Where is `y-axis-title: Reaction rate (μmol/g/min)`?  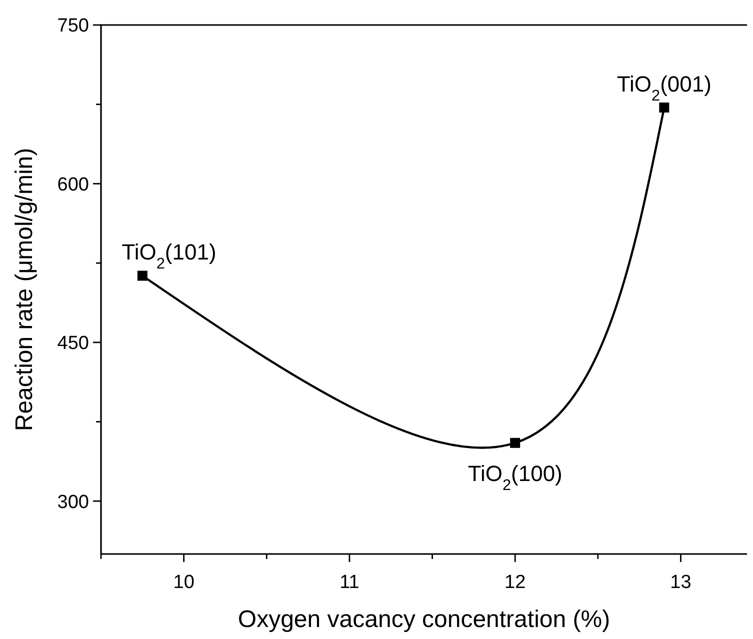
y-axis-title: Reaction rate (μmol/g/min) is located at coordinates (24, 290).